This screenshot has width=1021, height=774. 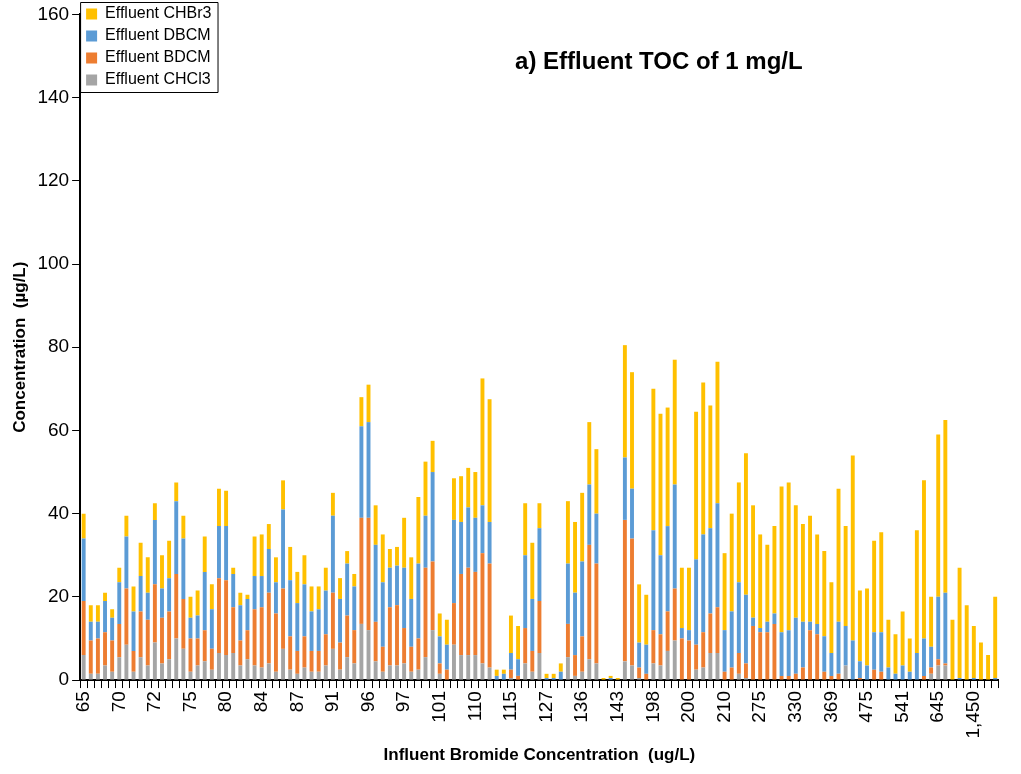 I want to click on y-tick-label: 160, so click(x=53, y=13).